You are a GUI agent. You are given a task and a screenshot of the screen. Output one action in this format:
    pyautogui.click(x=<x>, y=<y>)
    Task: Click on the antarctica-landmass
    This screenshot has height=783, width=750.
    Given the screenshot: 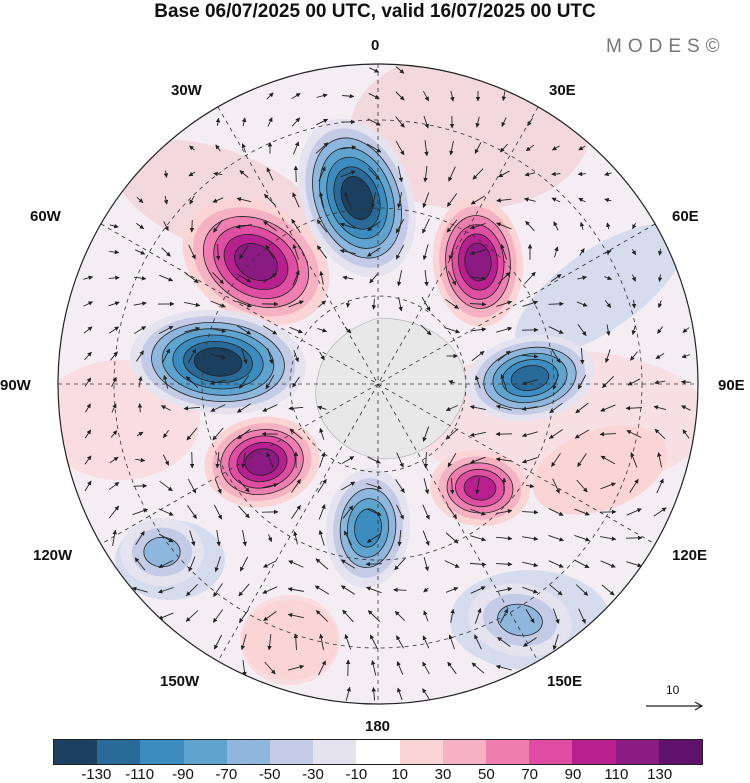 What is the action you would take?
    pyautogui.click(x=390, y=388)
    